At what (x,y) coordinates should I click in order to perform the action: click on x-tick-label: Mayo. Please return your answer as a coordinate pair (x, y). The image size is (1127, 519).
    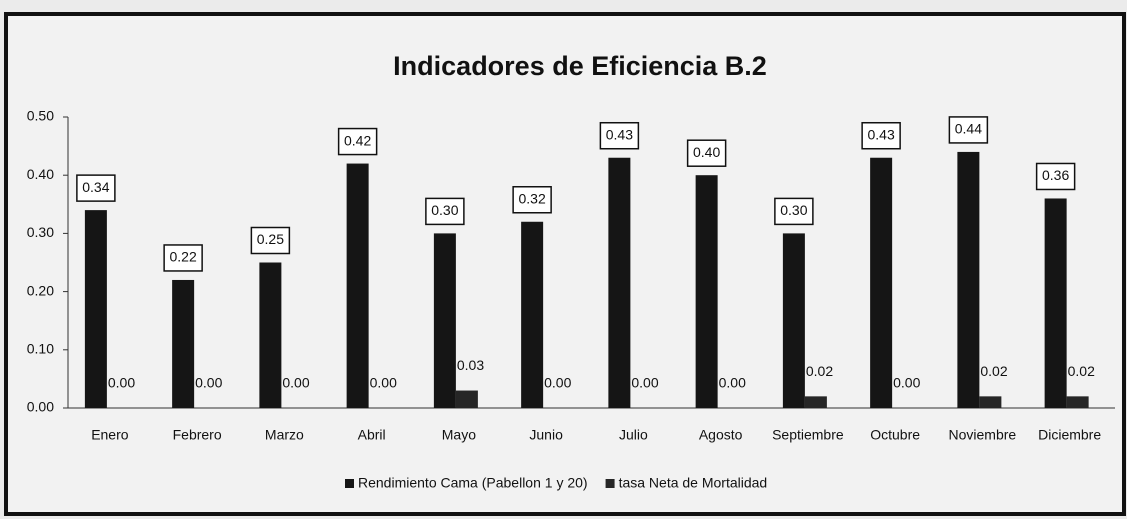
    Looking at the image, I should click on (459, 435).